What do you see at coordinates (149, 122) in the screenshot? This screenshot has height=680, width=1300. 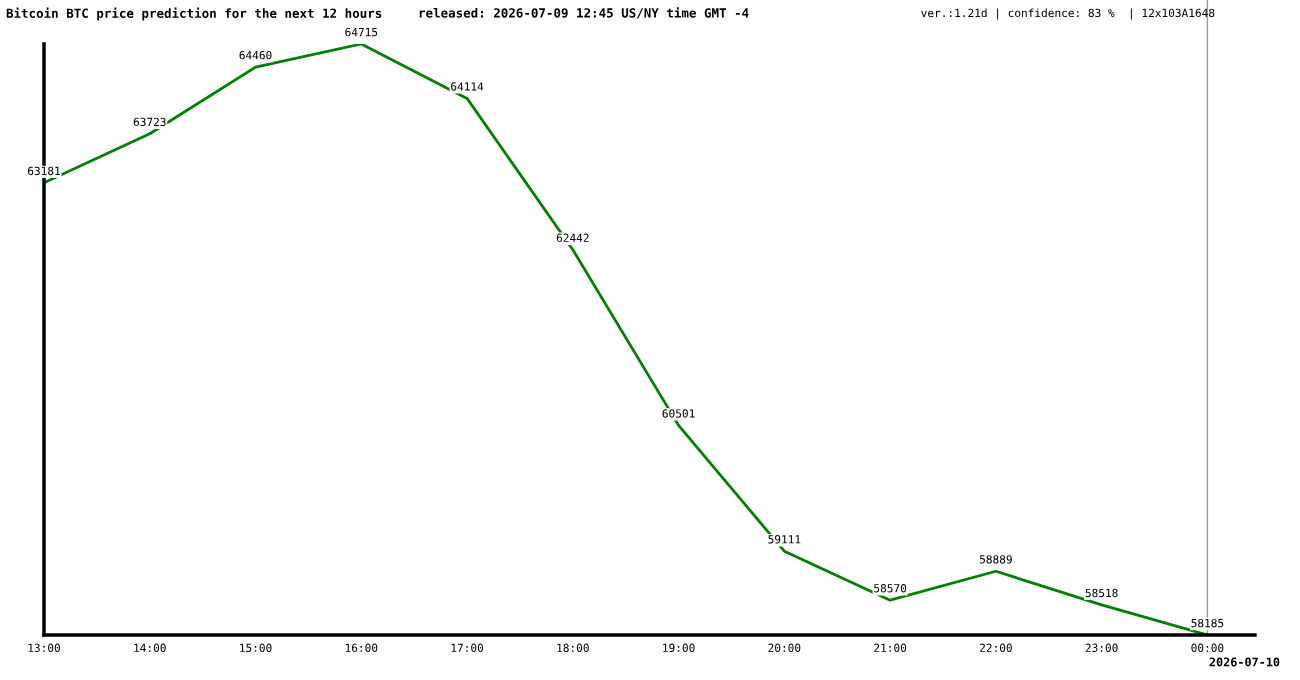 I see `data-label: 63723` at bounding box center [149, 122].